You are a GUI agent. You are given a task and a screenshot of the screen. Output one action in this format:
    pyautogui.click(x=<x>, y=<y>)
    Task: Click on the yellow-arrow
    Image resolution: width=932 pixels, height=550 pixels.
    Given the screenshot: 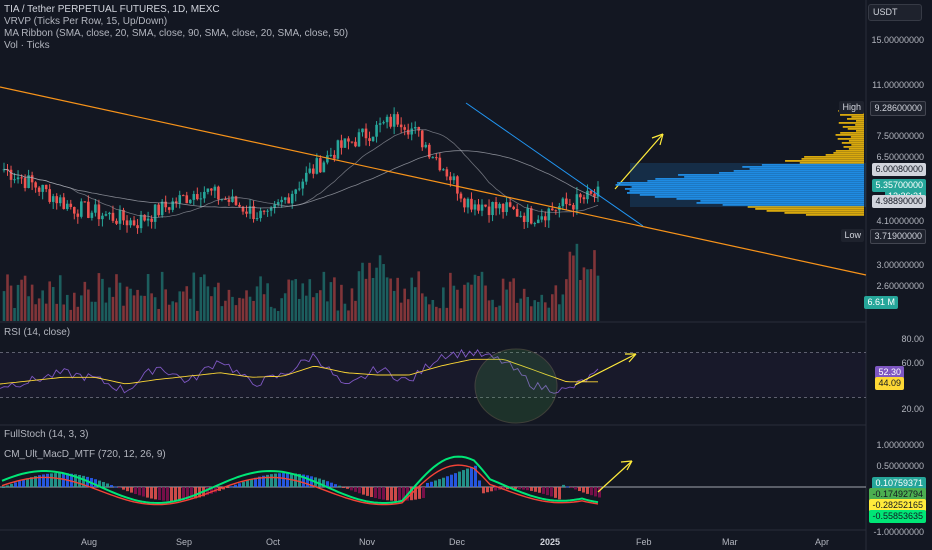 What is the action you would take?
    pyautogui.click(x=639, y=161)
    